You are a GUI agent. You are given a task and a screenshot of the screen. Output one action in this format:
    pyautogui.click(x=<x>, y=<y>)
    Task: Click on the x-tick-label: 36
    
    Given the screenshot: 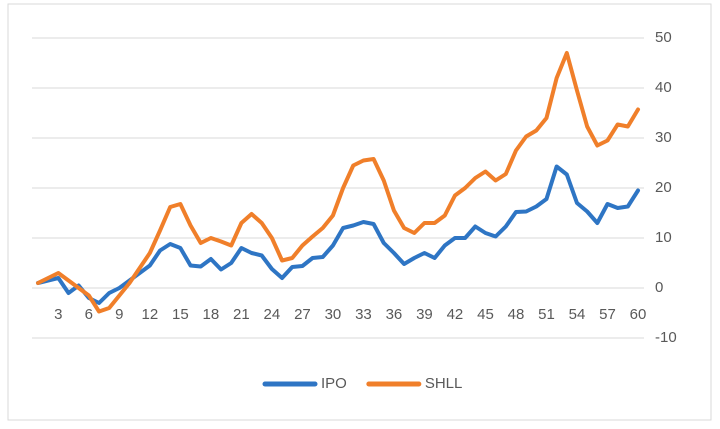 What is the action you would take?
    pyautogui.click(x=394, y=314)
    